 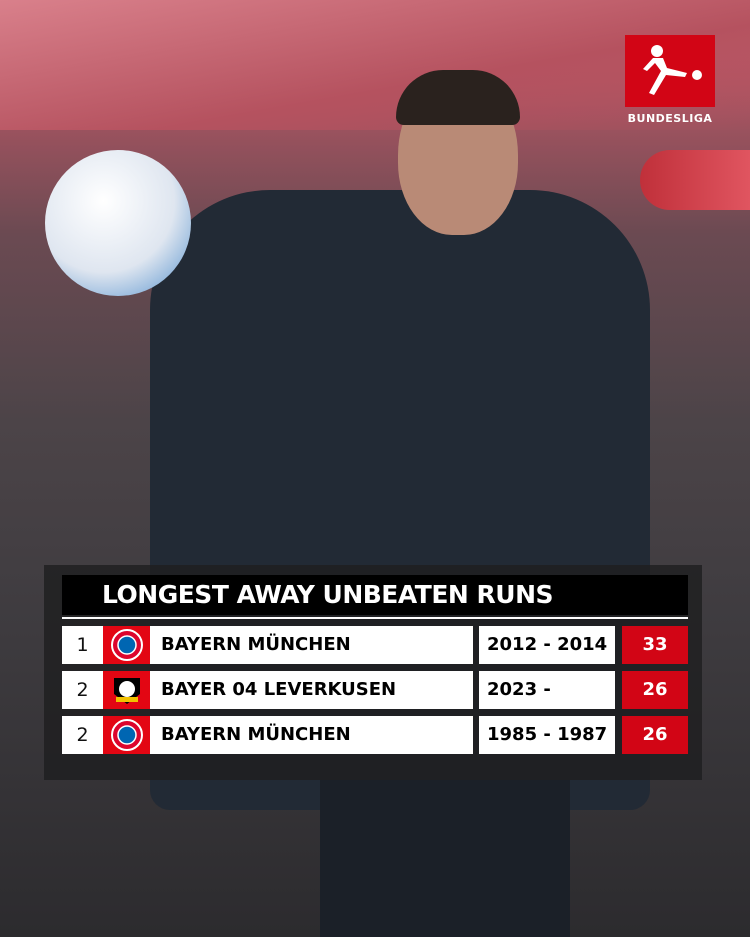 I want to click on years-cell: 2023 -, so click(x=547, y=690).